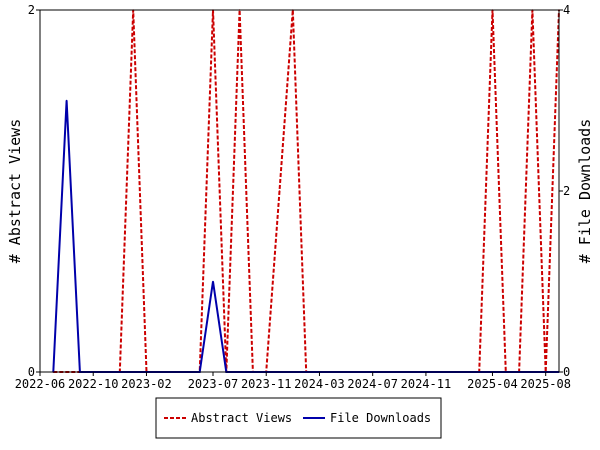 The image size is (600, 450). What do you see at coordinates (31, 372) in the screenshot?
I see `y-tick-label: 0` at bounding box center [31, 372].